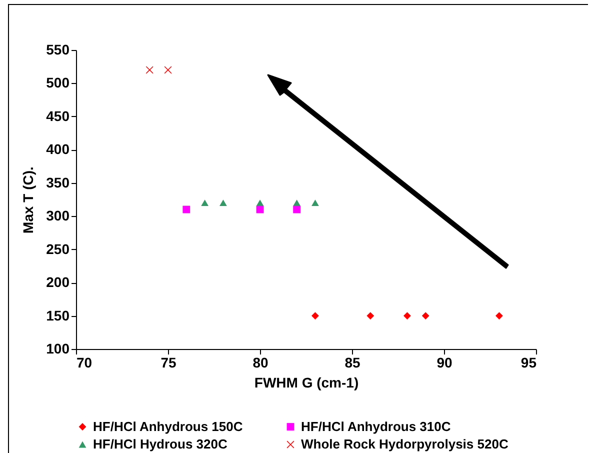 The image size is (590, 453). What do you see at coordinates (168, 362) in the screenshot?
I see `x-tick-label: 75` at bounding box center [168, 362].